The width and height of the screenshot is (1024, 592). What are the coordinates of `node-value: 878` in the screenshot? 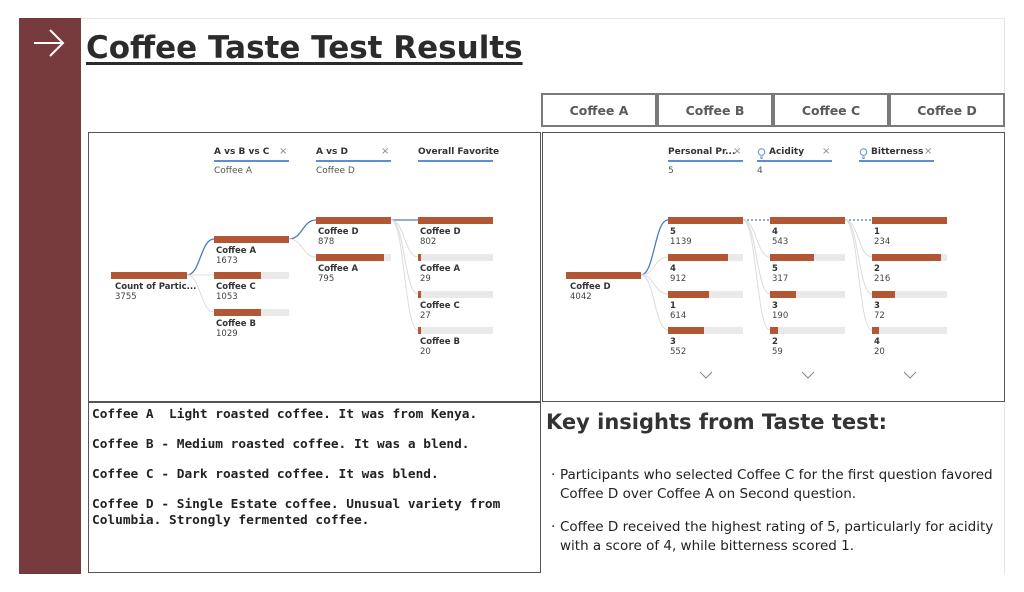 It's located at (326, 242).